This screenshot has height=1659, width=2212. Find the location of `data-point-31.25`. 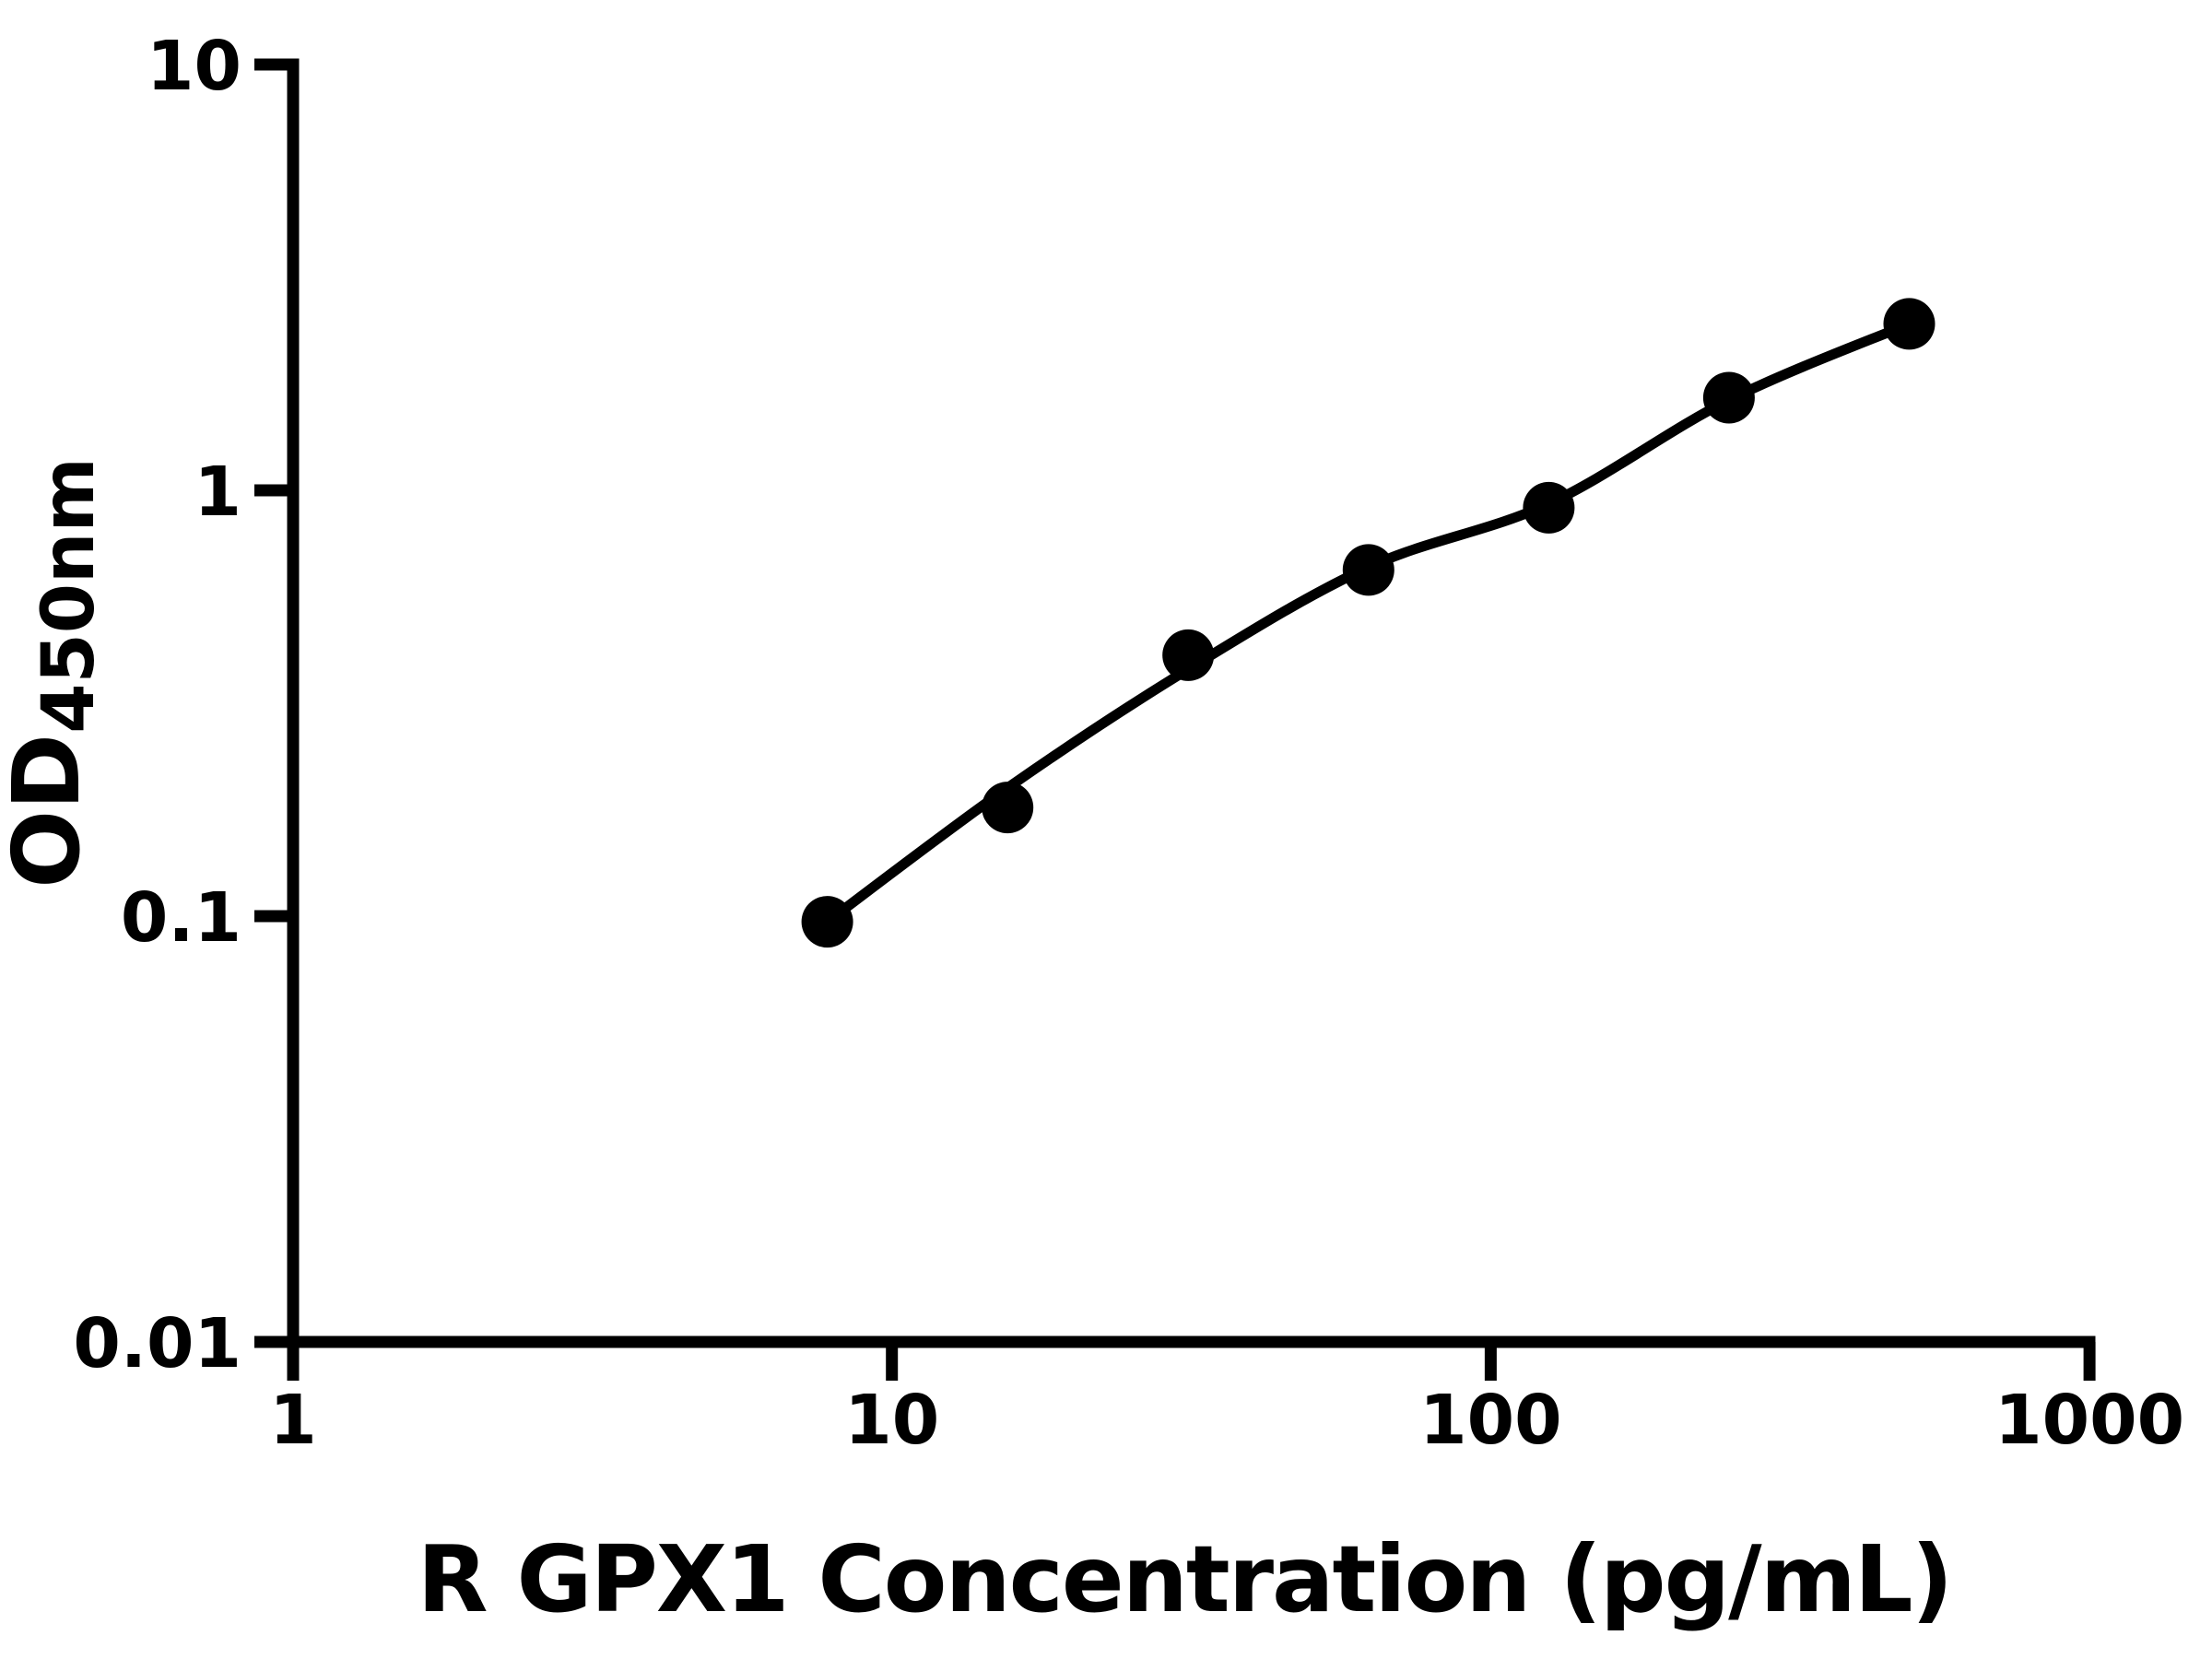

data-point-31.25 is located at coordinates (1188, 655).